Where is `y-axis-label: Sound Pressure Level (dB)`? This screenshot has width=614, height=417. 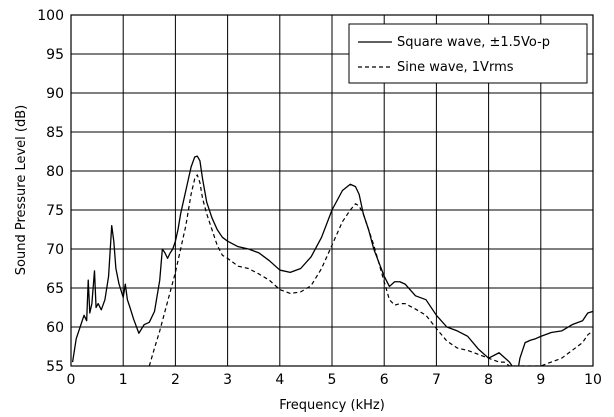
y-axis-label: Sound Pressure Level (dB) is located at coordinates (21, 190).